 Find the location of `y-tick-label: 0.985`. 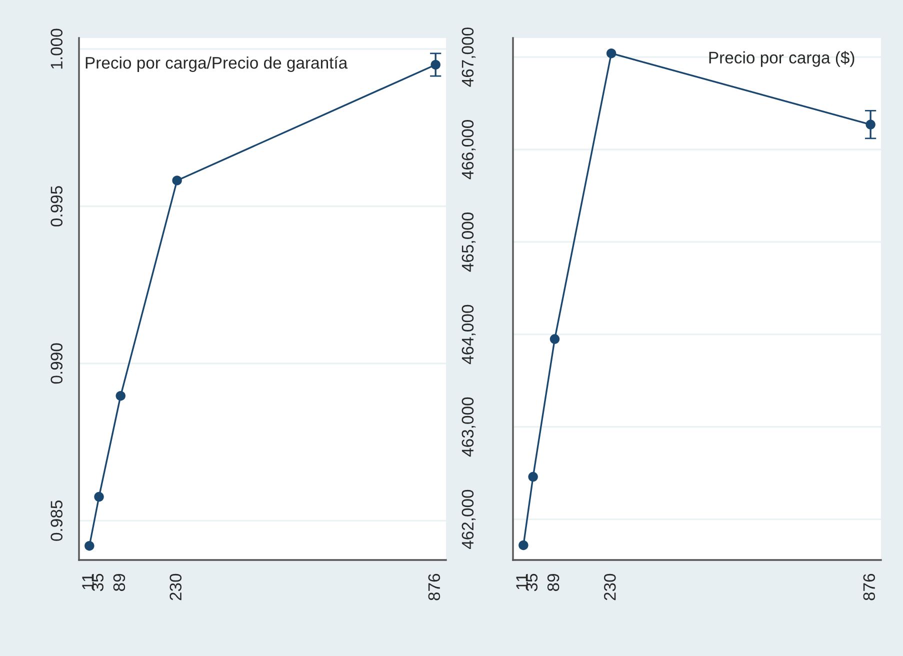

y-tick-label: 0.985 is located at coordinates (56, 520).